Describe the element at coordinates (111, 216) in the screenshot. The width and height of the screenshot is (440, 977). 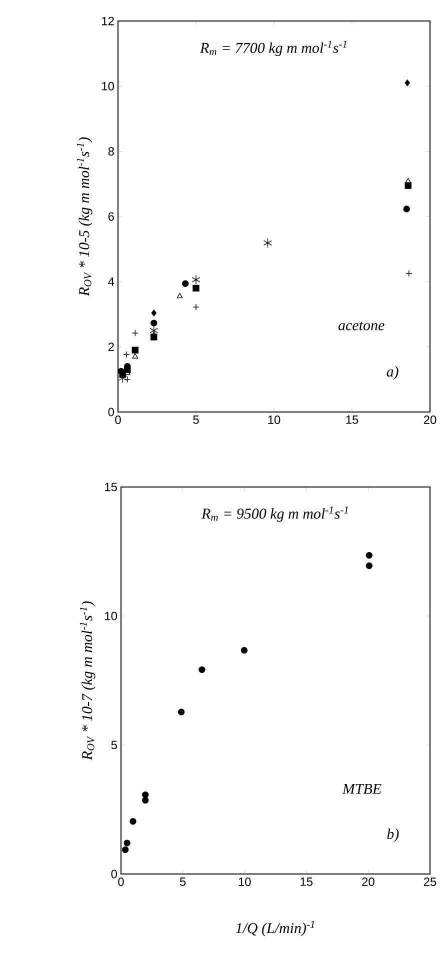
I see `y-tick-label: 6` at that location.